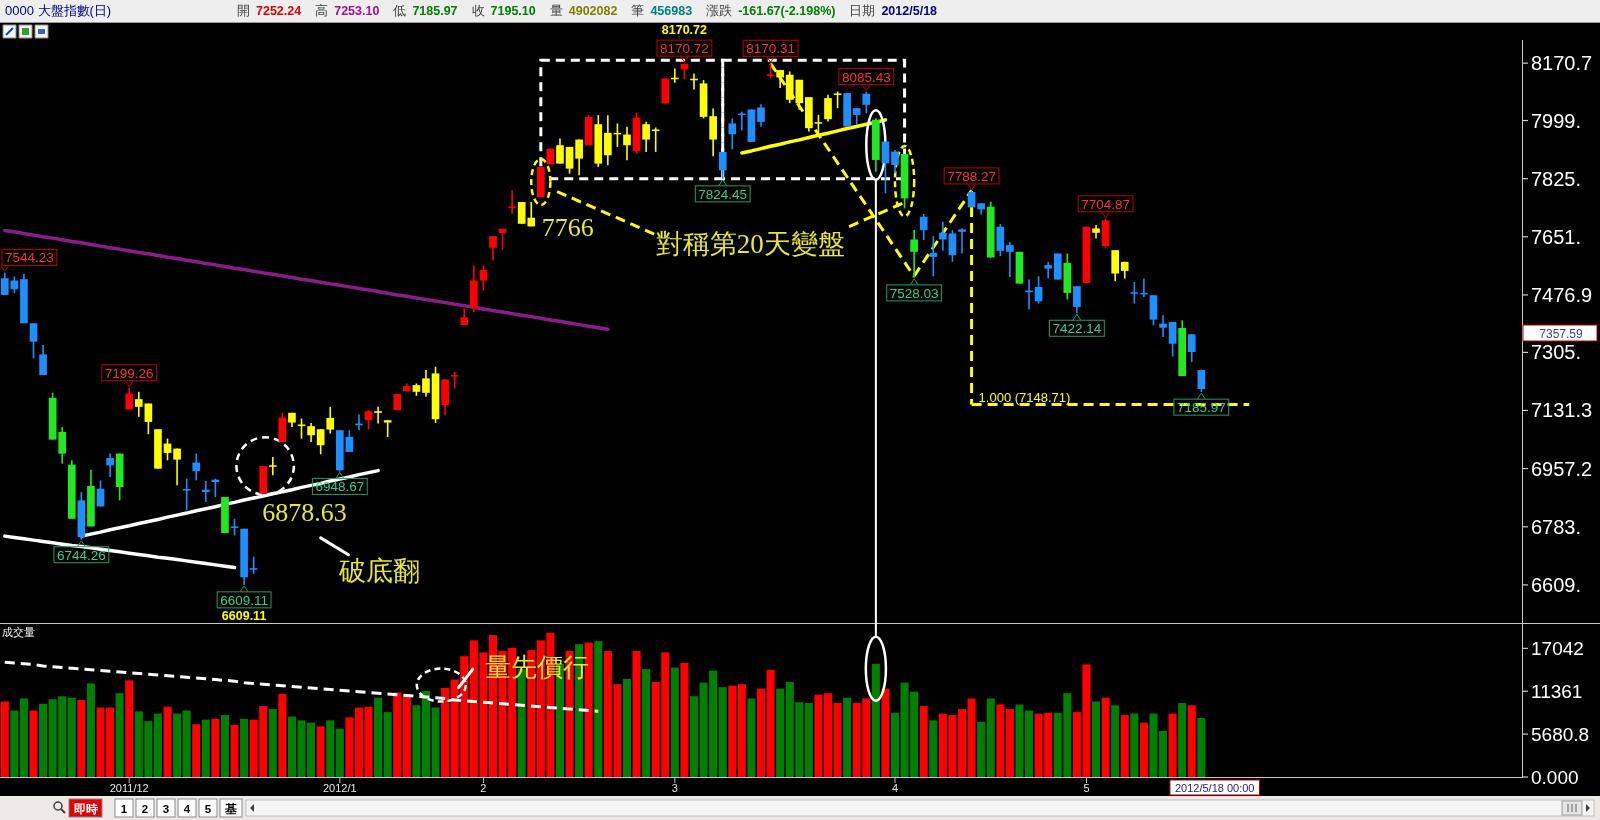 This screenshot has height=820, width=1600. Describe the element at coordinates (129, 373) in the screenshot. I see `annotation: 7199.26` at that location.